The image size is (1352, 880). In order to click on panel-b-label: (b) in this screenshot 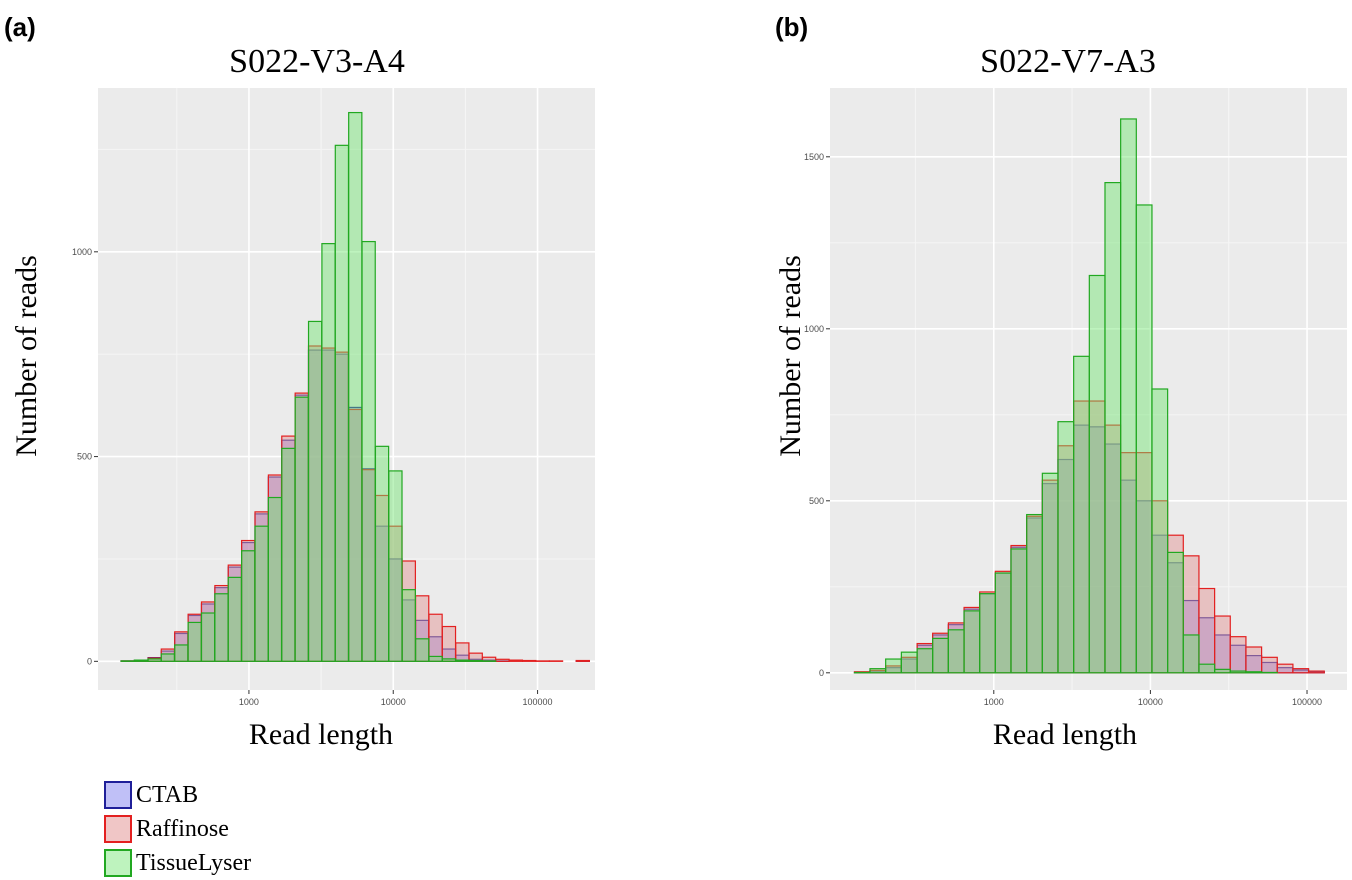, I will do `click(791, 27)`.